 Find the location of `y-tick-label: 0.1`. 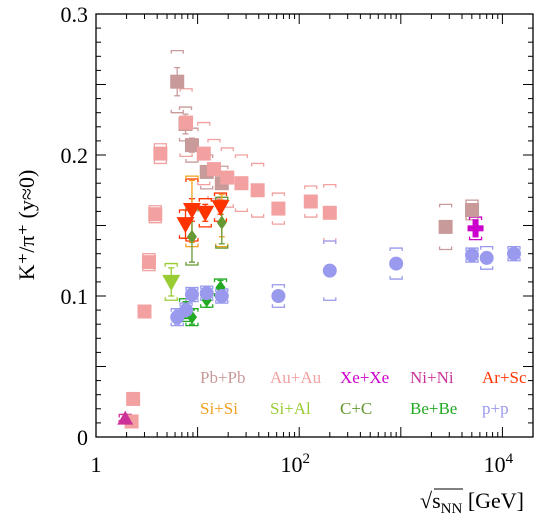

y-tick-label: 0.1 is located at coordinates (75, 296).